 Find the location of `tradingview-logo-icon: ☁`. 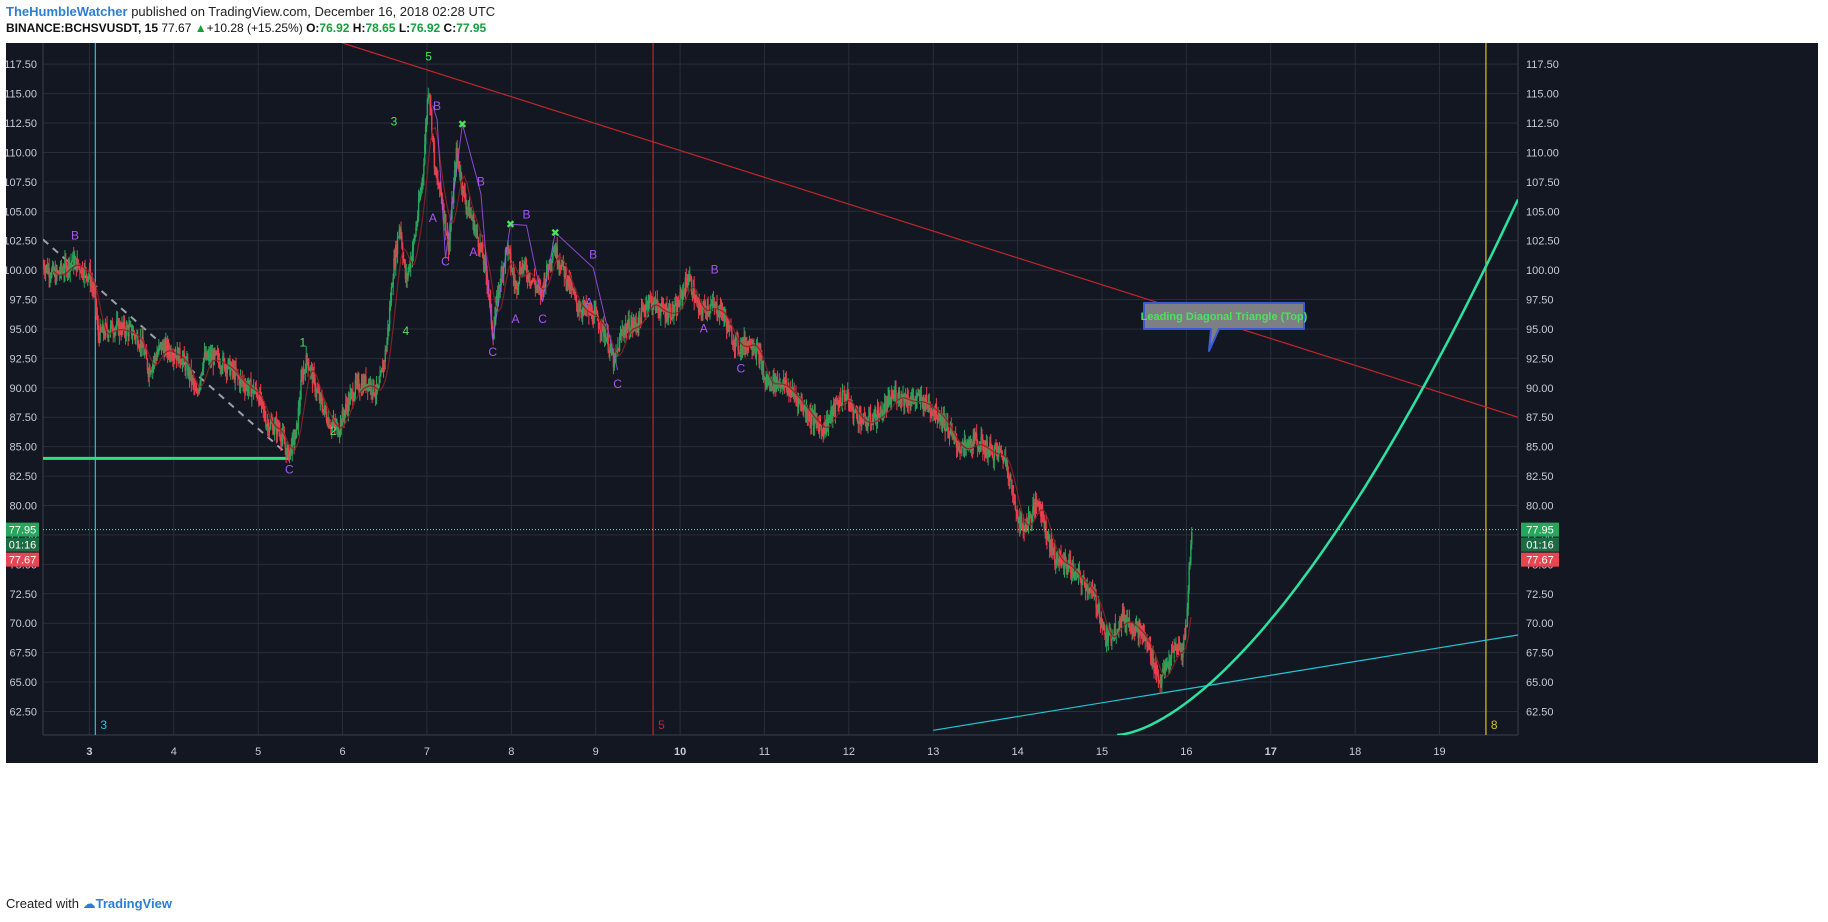

tradingview-logo-icon: ☁ is located at coordinates (89, 903).